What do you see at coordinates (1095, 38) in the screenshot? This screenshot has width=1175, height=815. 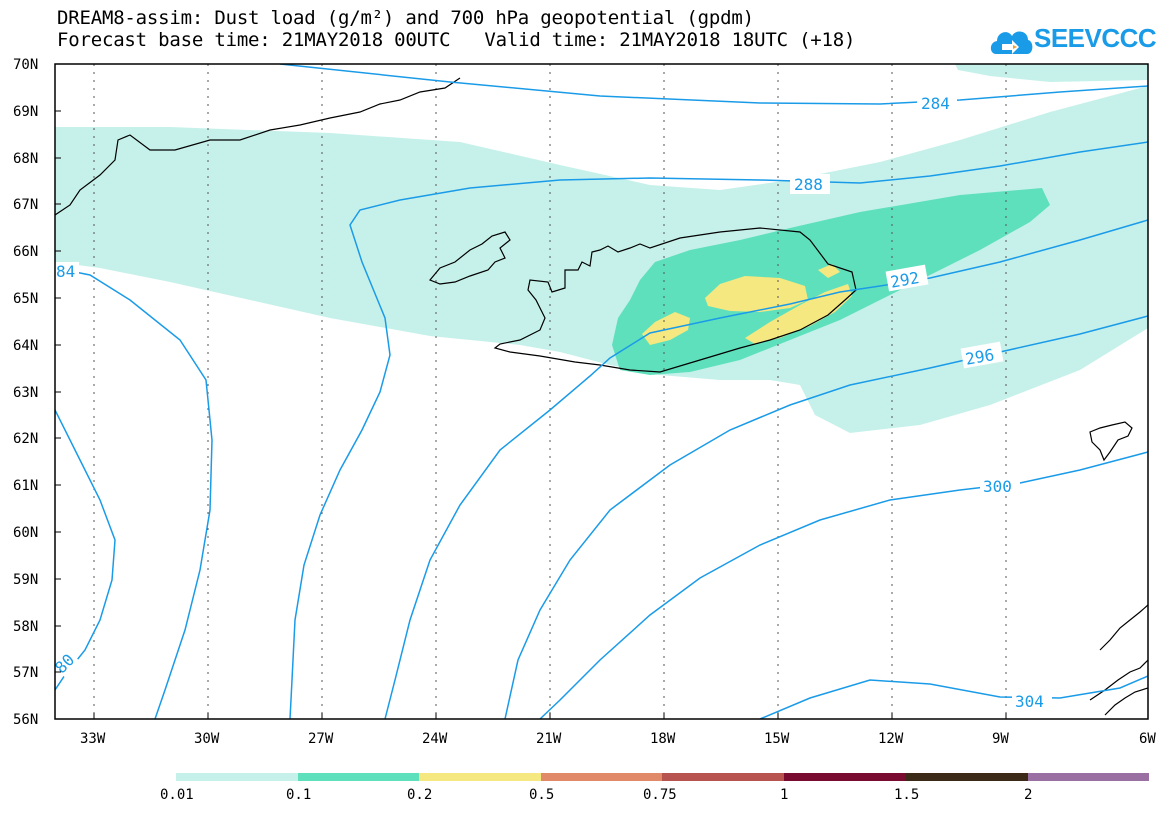 I see `logo-text: SEEVCCC` at bounding box center [1095, 38].